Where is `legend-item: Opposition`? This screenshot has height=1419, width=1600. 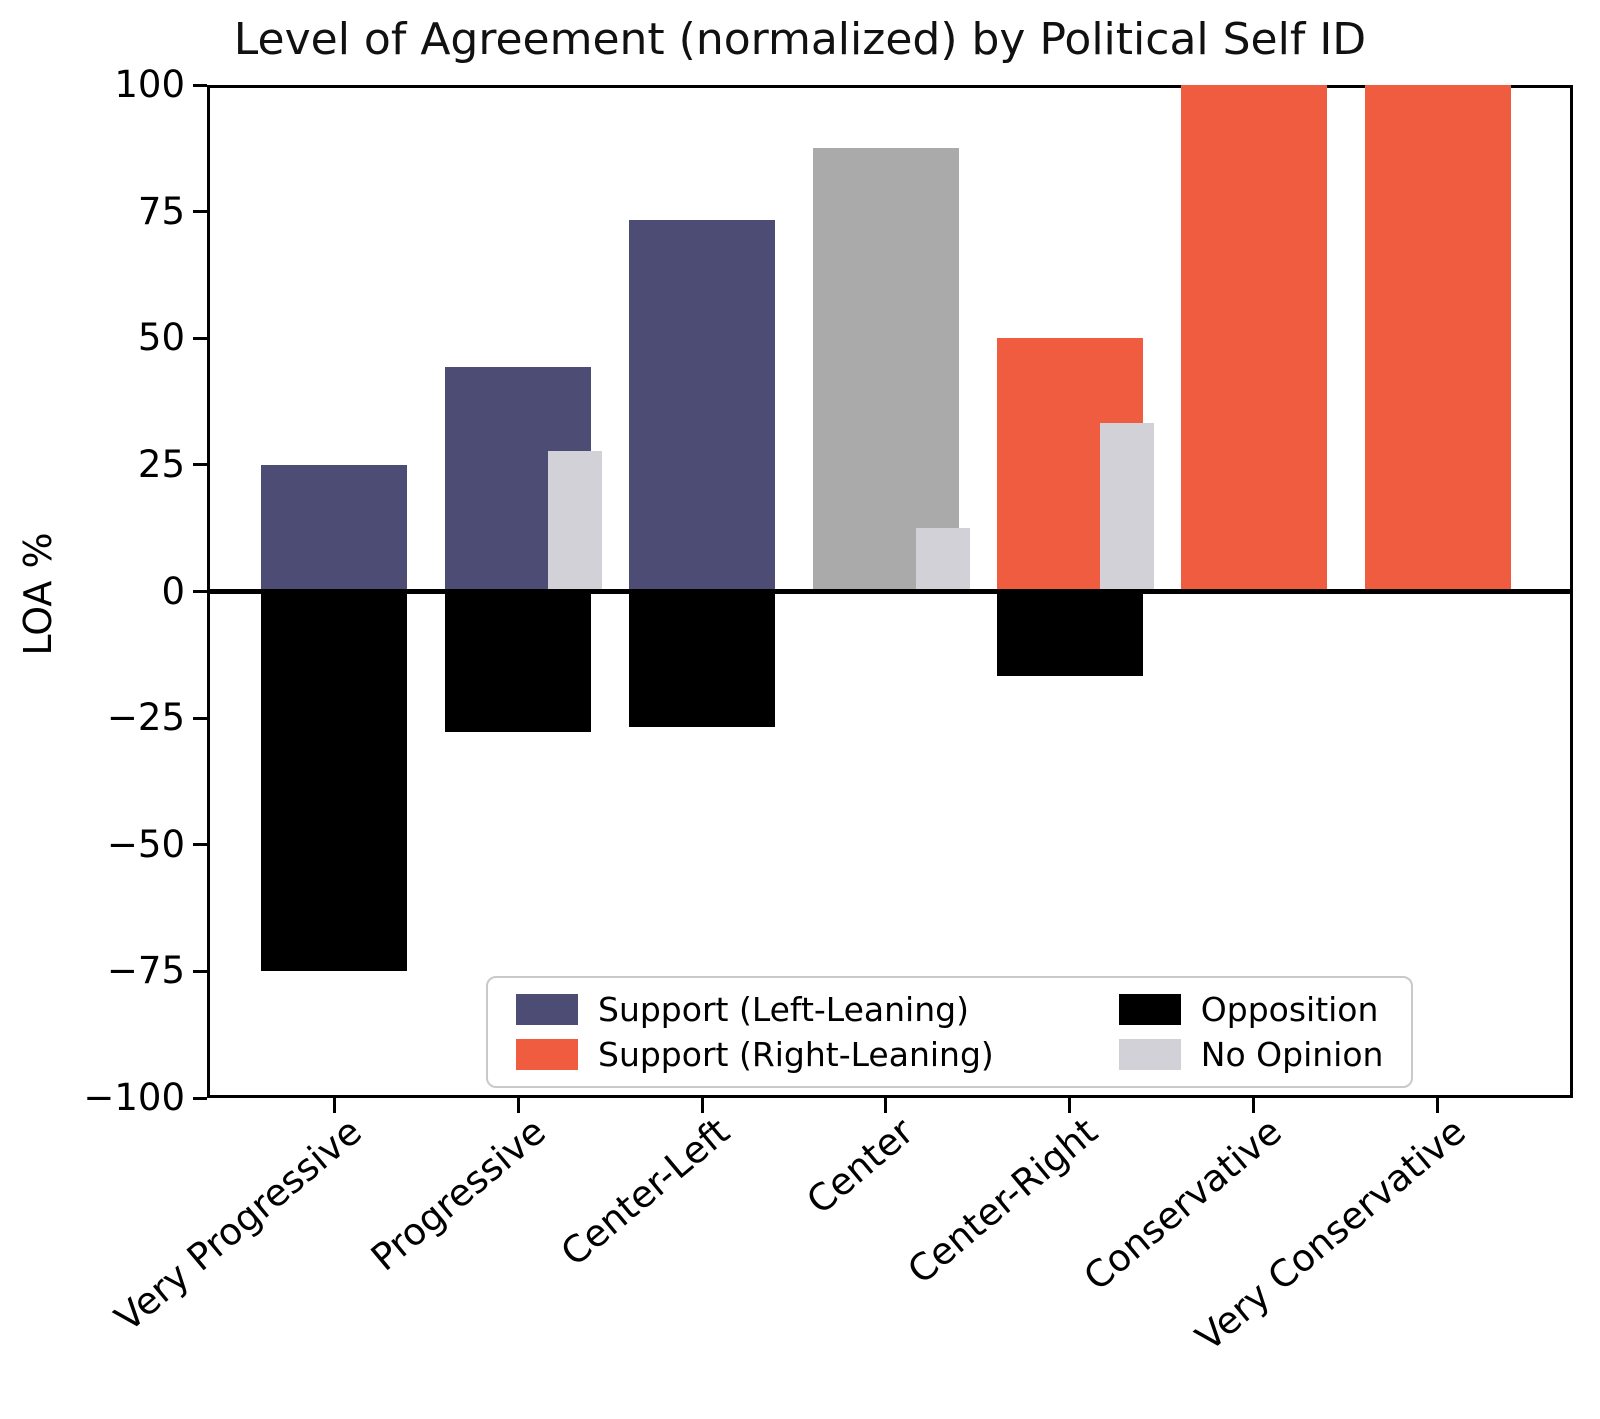
legend-item: Opposition is located at coordinates (1251, 1009).